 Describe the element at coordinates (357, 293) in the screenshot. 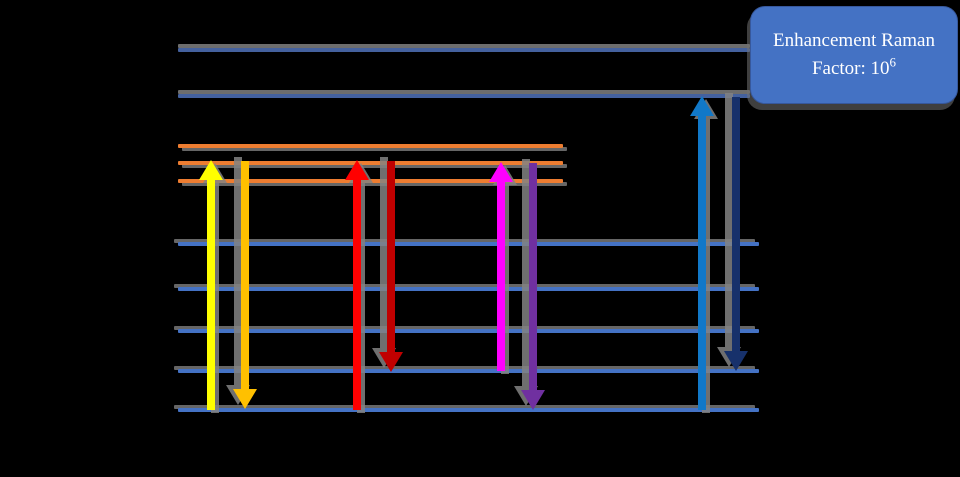

I see `excitation-arrow-red-shaft` at that location.